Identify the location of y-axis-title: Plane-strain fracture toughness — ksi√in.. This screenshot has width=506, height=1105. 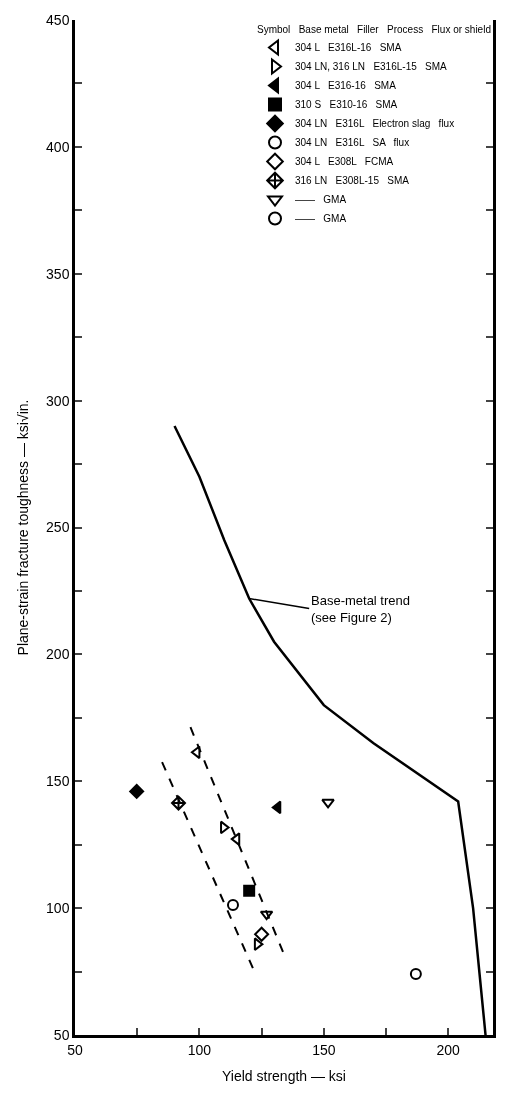
(22, 527).